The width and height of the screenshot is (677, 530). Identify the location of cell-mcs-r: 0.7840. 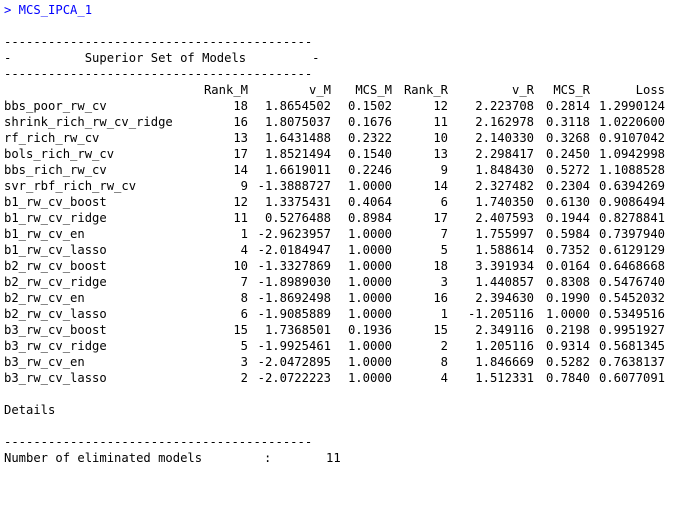
(567, 378).